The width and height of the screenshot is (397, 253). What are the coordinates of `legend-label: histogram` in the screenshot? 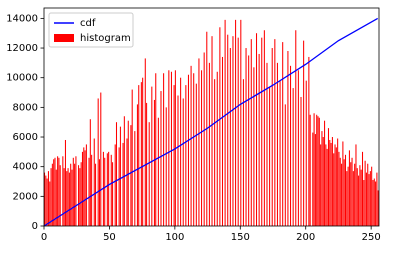 It's located at (105, 38).